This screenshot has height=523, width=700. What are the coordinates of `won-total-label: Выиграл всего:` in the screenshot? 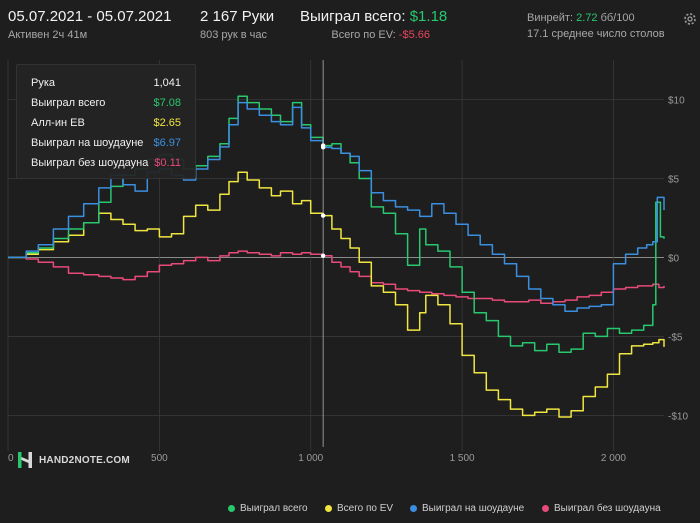 It's located at (353, 16).